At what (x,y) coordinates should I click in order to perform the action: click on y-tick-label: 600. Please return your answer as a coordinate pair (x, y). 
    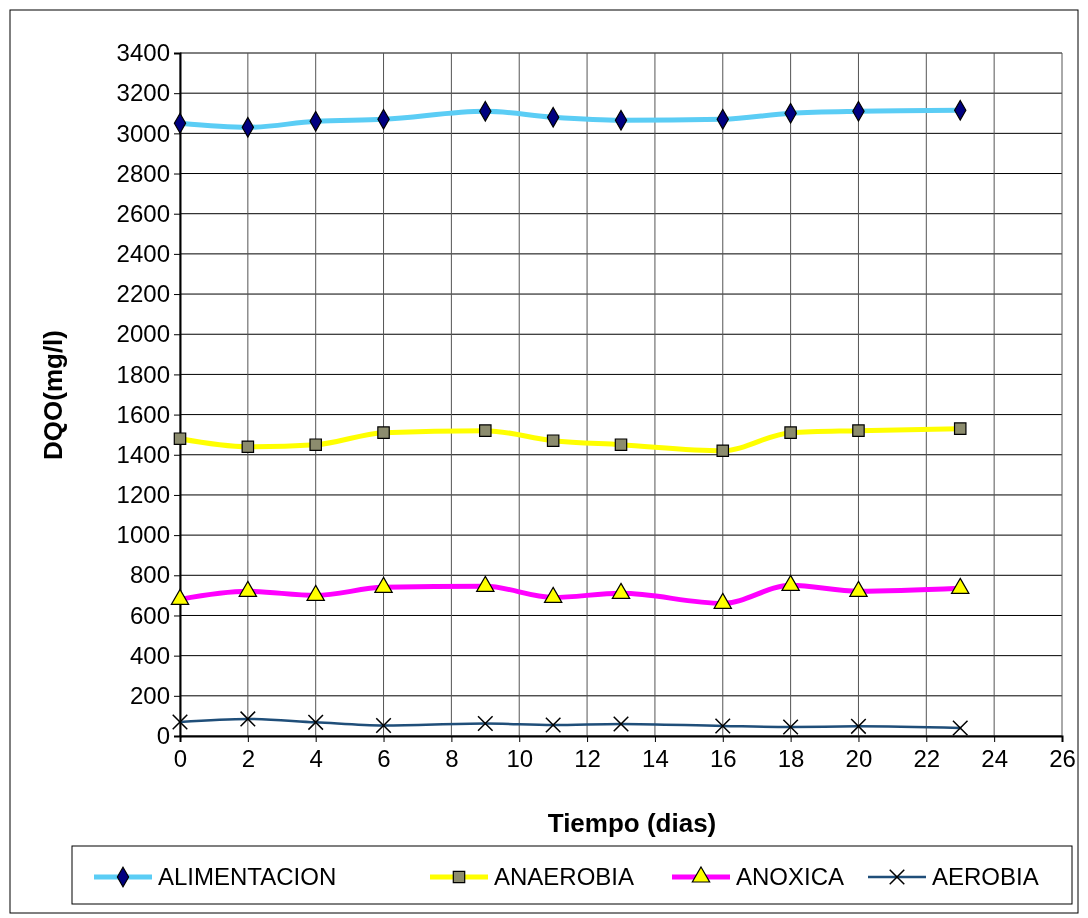
    Looking at the image, I should click on (149, 615).